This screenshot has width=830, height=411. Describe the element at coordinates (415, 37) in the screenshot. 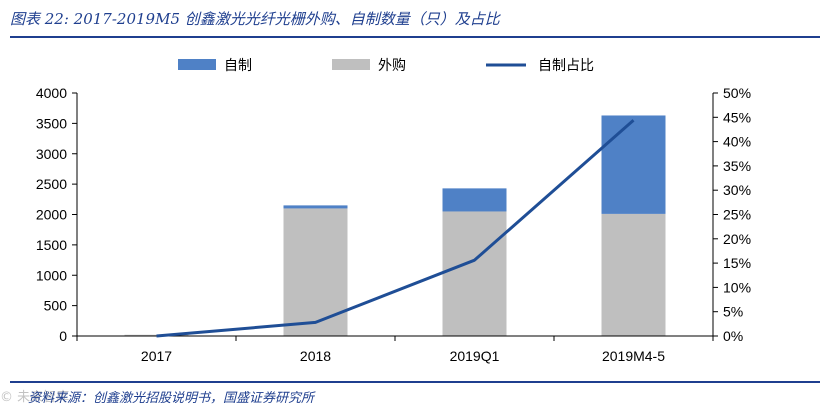

I see `title-rule` at that location.